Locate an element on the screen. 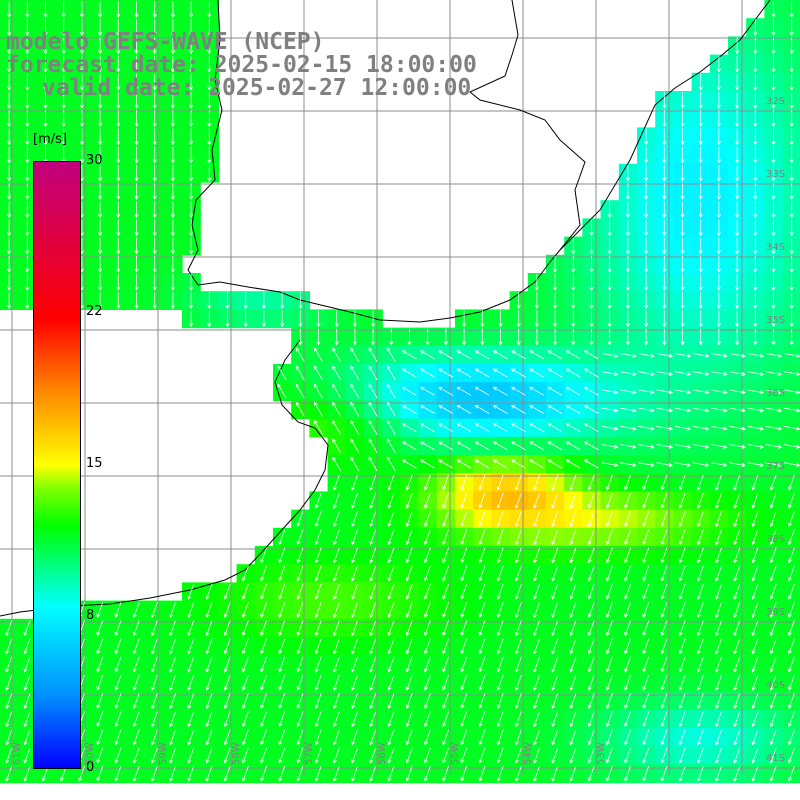  latitude-label: 41S is located at coordinates (775, 758).